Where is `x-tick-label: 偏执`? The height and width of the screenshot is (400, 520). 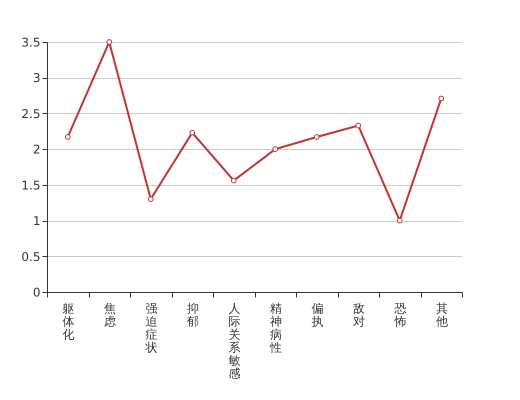 x-tick-label: 偏执 is located at coordinates (317, 315).